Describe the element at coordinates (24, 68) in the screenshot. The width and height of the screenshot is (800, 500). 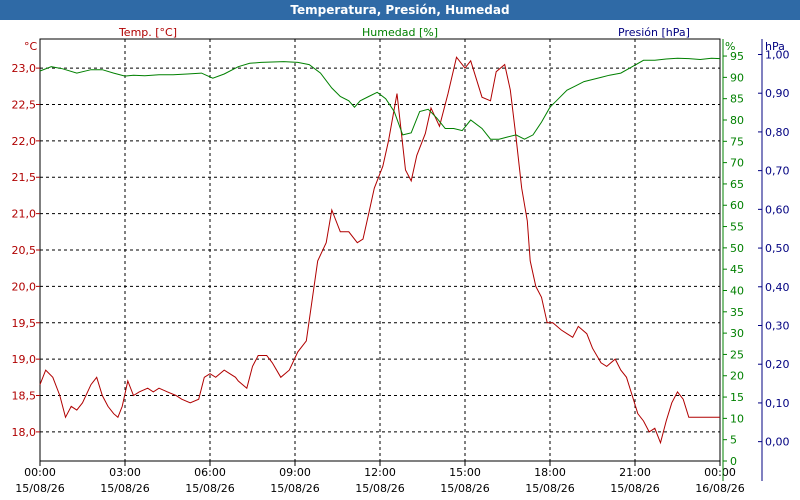
I see `temp-tick-label: 23,0` at that location.